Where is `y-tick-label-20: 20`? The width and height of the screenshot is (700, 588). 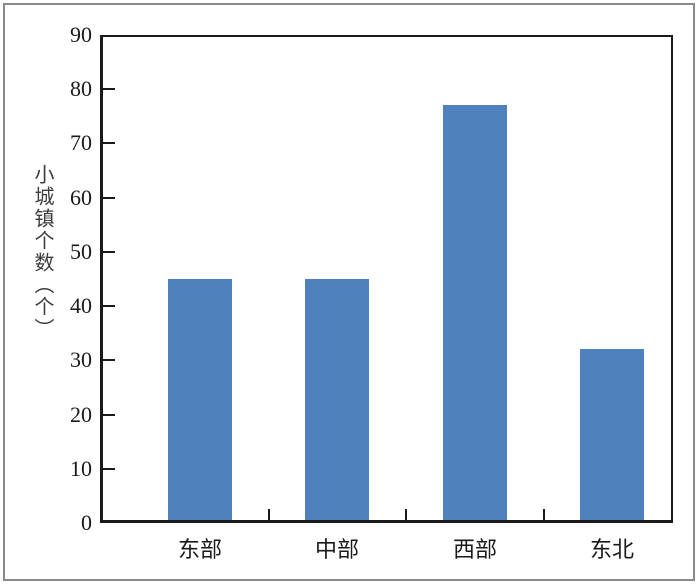
y-tick-label-20: 20 is located at coordinates (81, 414).